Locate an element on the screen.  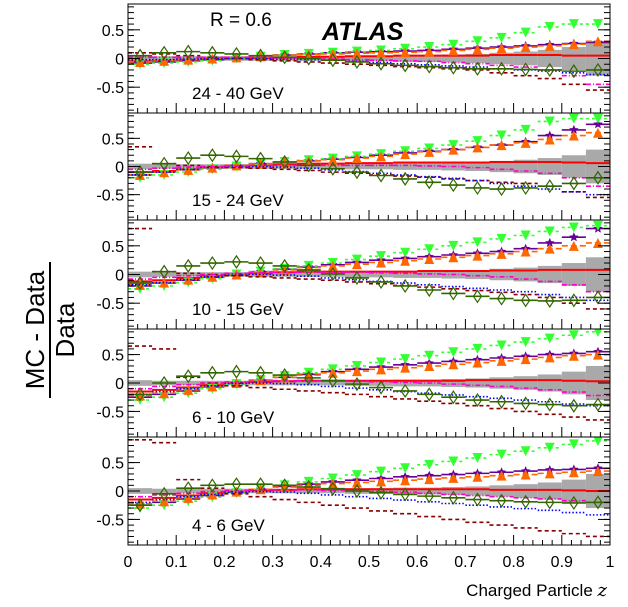
y-tick-label: 0 is located at coordinates (119, 276).